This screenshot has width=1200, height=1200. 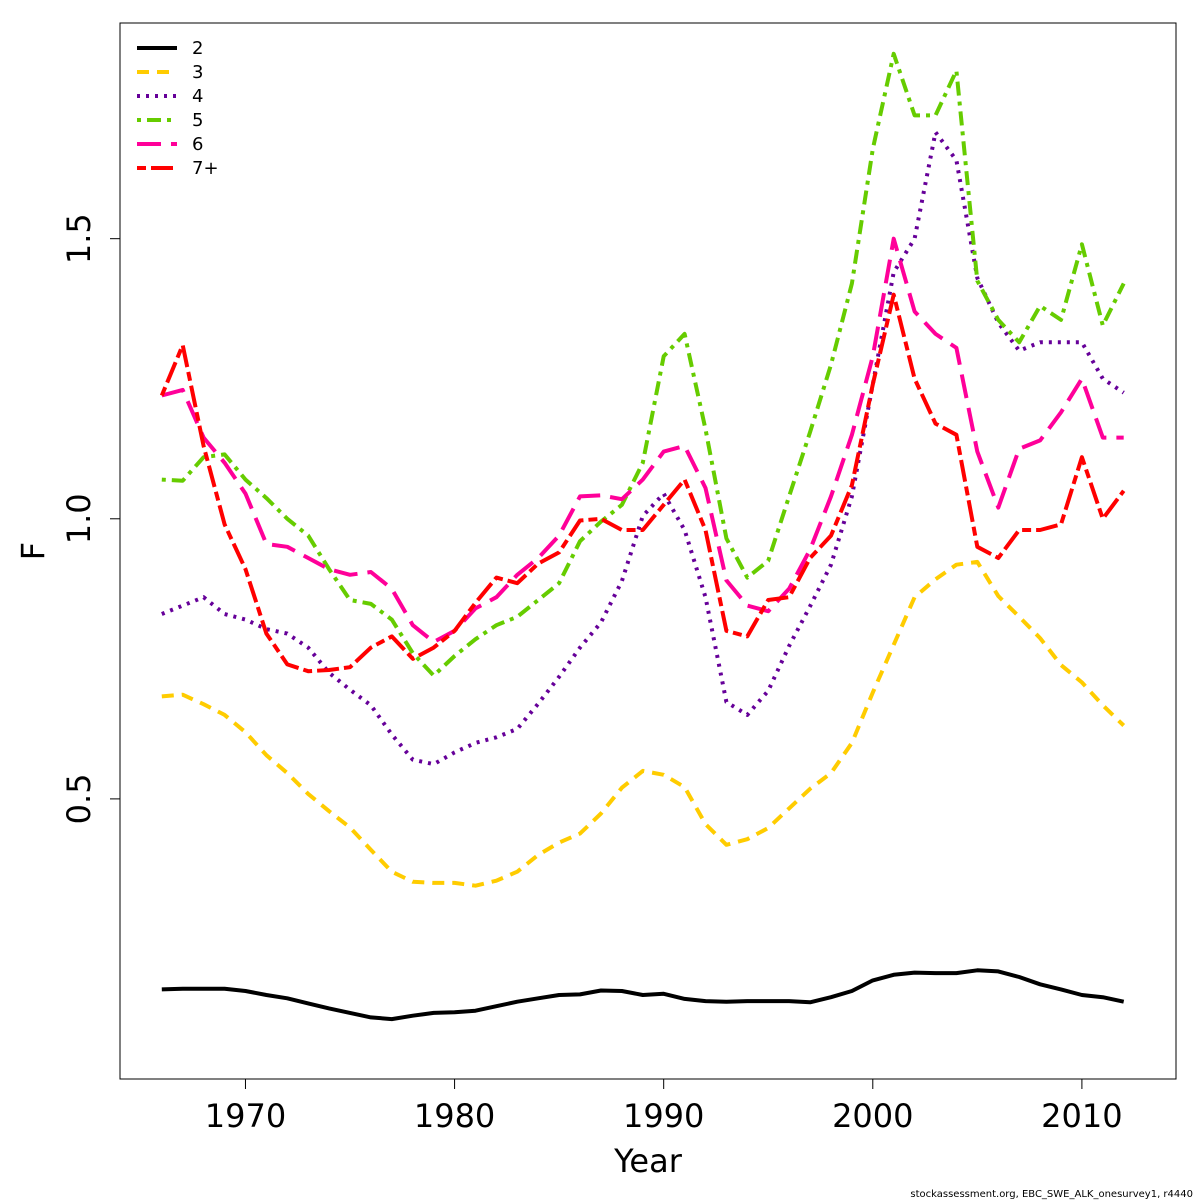 I want to click on legend-label-2: 2, so click(x=197, y=48).